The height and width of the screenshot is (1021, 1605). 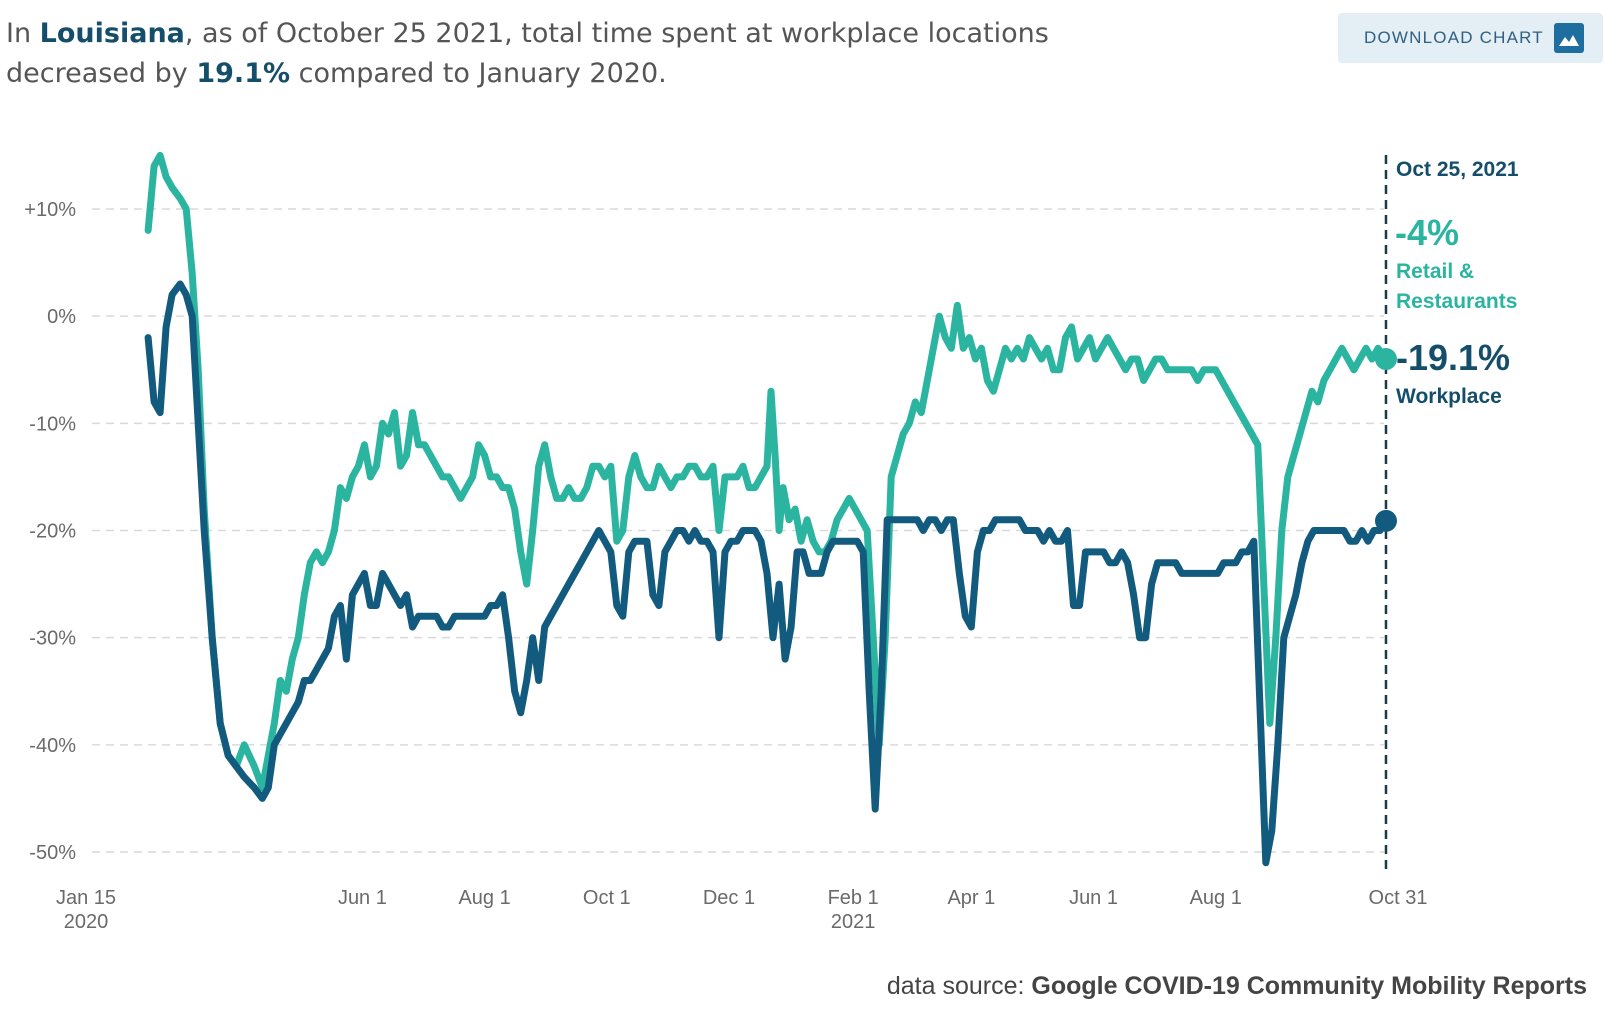 What do you see at coordinates (86, 898) in the screenshot?
I see `x-tick-label: Jan 15` at bounding box center [86, 898].